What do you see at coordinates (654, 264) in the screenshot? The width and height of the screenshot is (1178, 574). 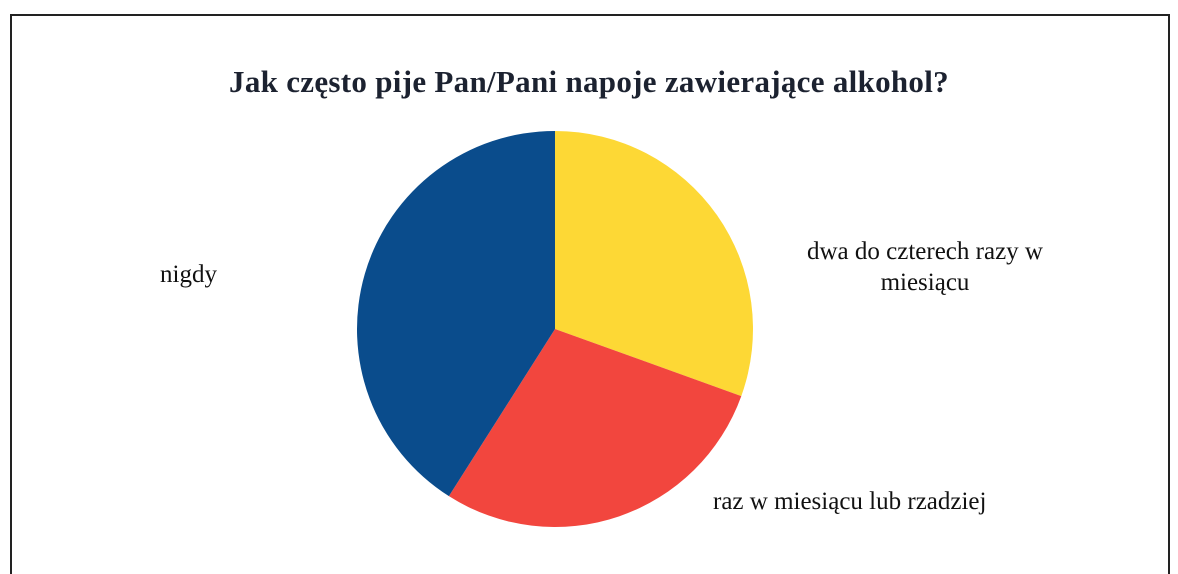 I see `pie-slice-dwa-do-czterech` at bounding box center [654, 264].